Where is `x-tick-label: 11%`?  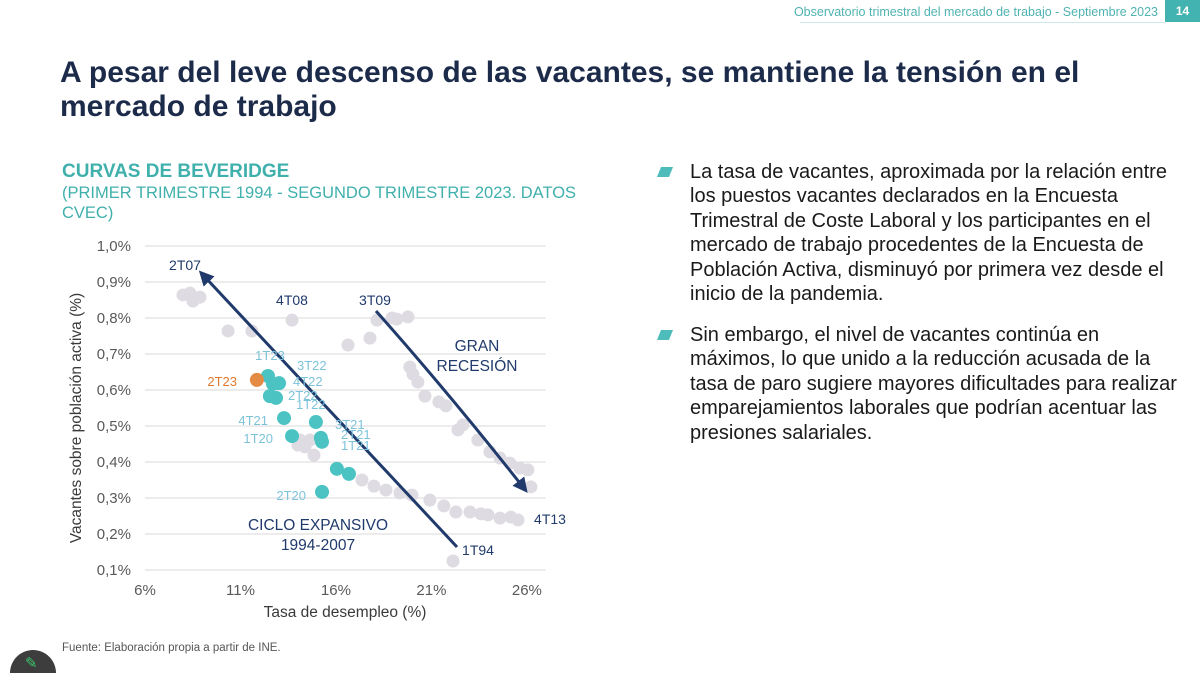
x-tick-label: 11% is located at coordinates (240, 590).